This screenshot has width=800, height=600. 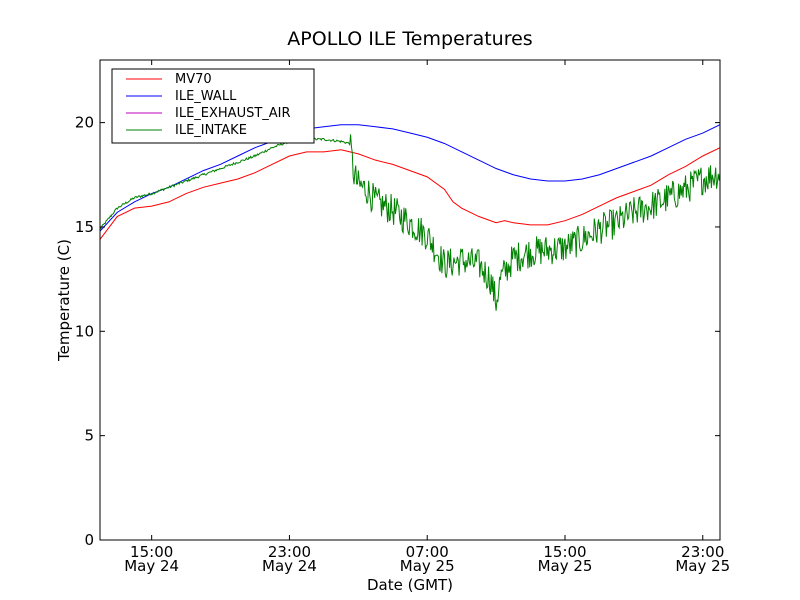 I want to click on legend: MV70 ILE_WALL ILE_EXHAUST_AIR ILE_INTAKE, so click(x=213, y=106).